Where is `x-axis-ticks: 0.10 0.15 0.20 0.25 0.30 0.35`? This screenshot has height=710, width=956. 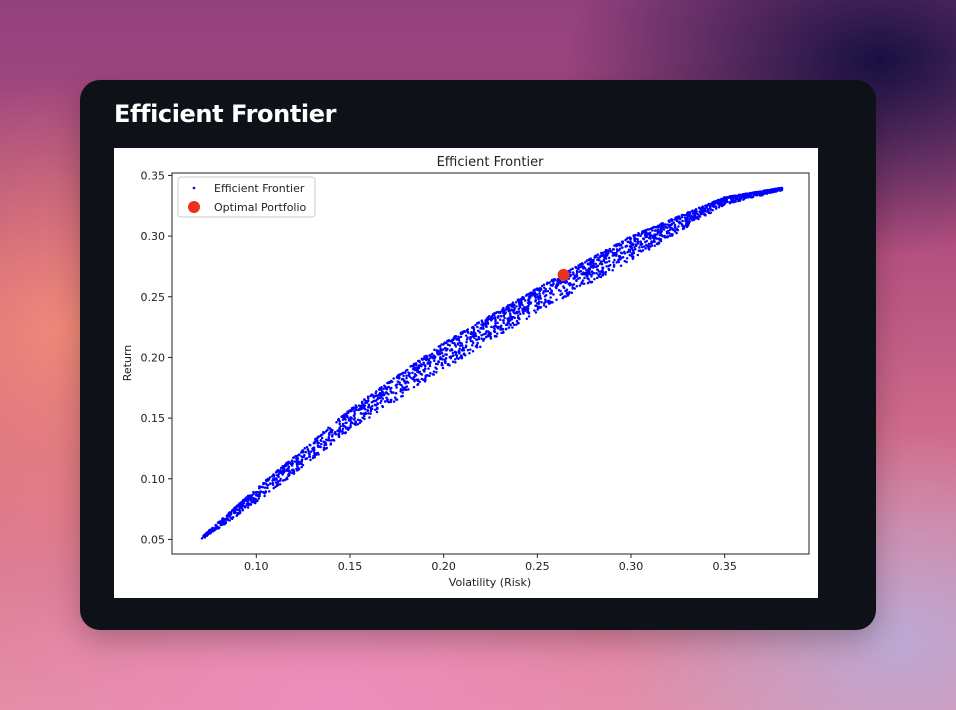 x-axis-ticks: 0.10 0.15 0.20 0.25 0.30 0.35 is located at coordinates (490, 563).